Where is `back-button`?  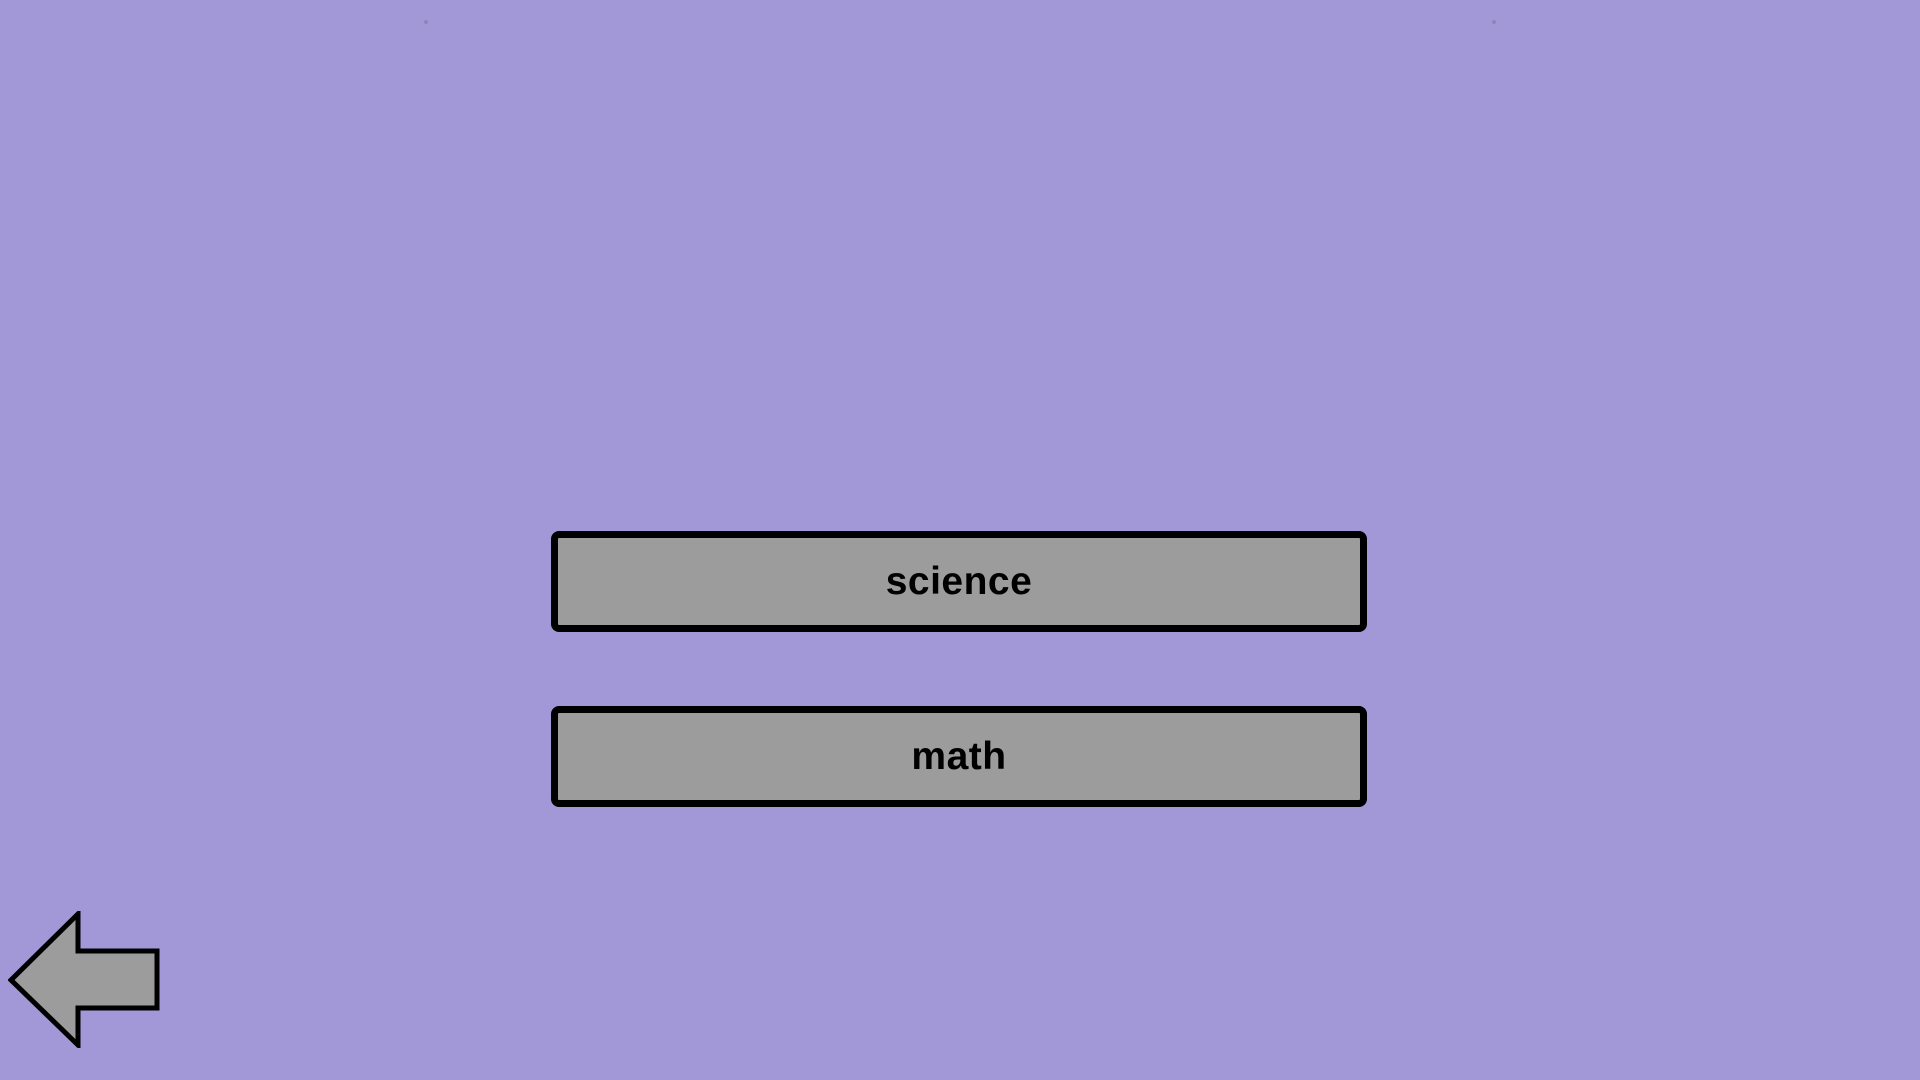
back-button is located at coordinates (84, 979).